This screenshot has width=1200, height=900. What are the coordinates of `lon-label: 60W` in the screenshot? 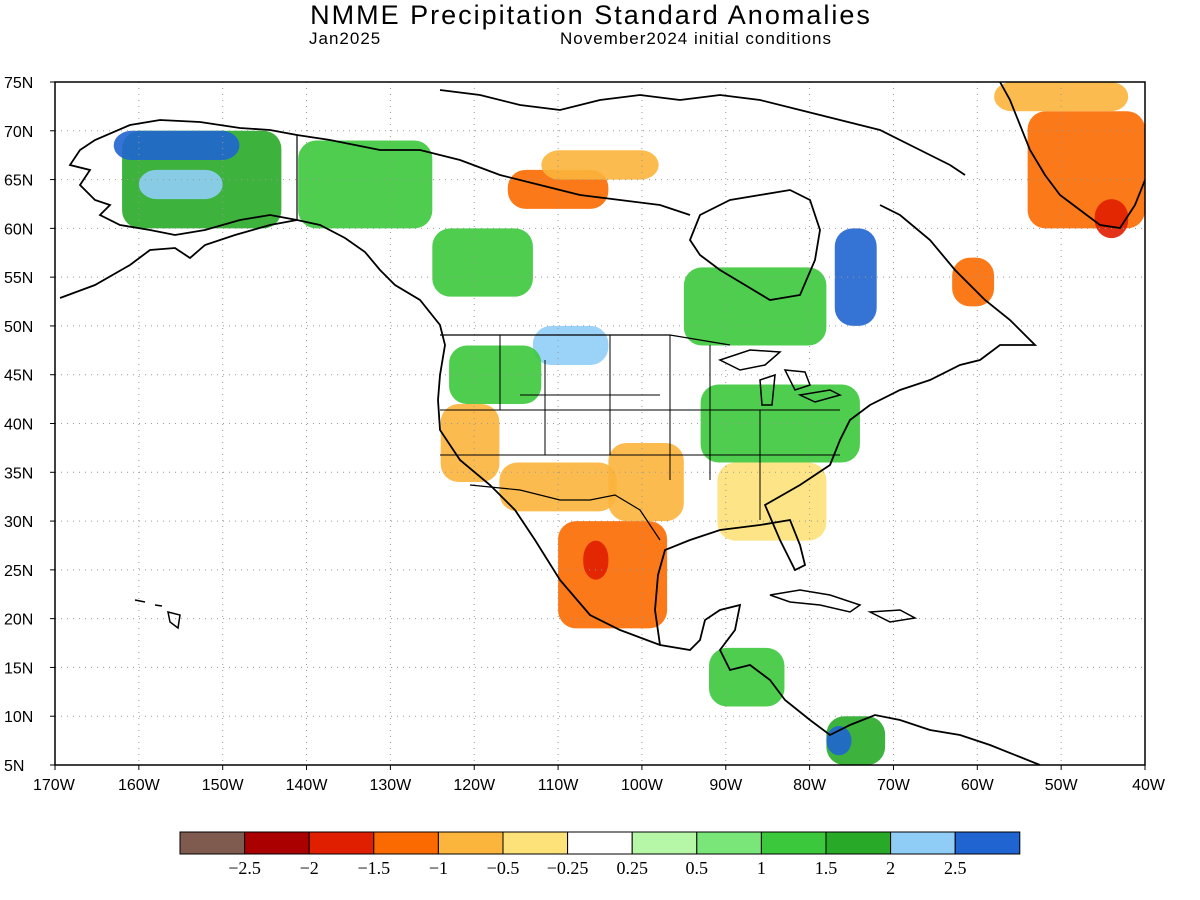 It's located at (978, 785).